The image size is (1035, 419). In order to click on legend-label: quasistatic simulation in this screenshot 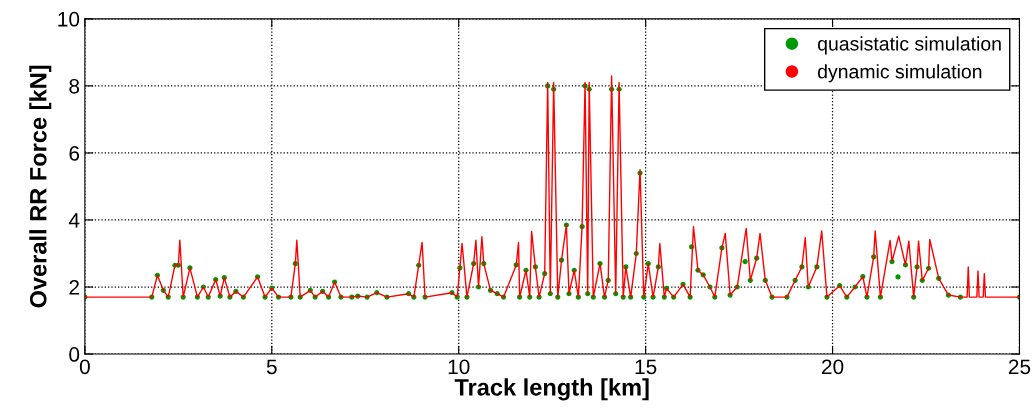, I will do `click(909, 45)`.